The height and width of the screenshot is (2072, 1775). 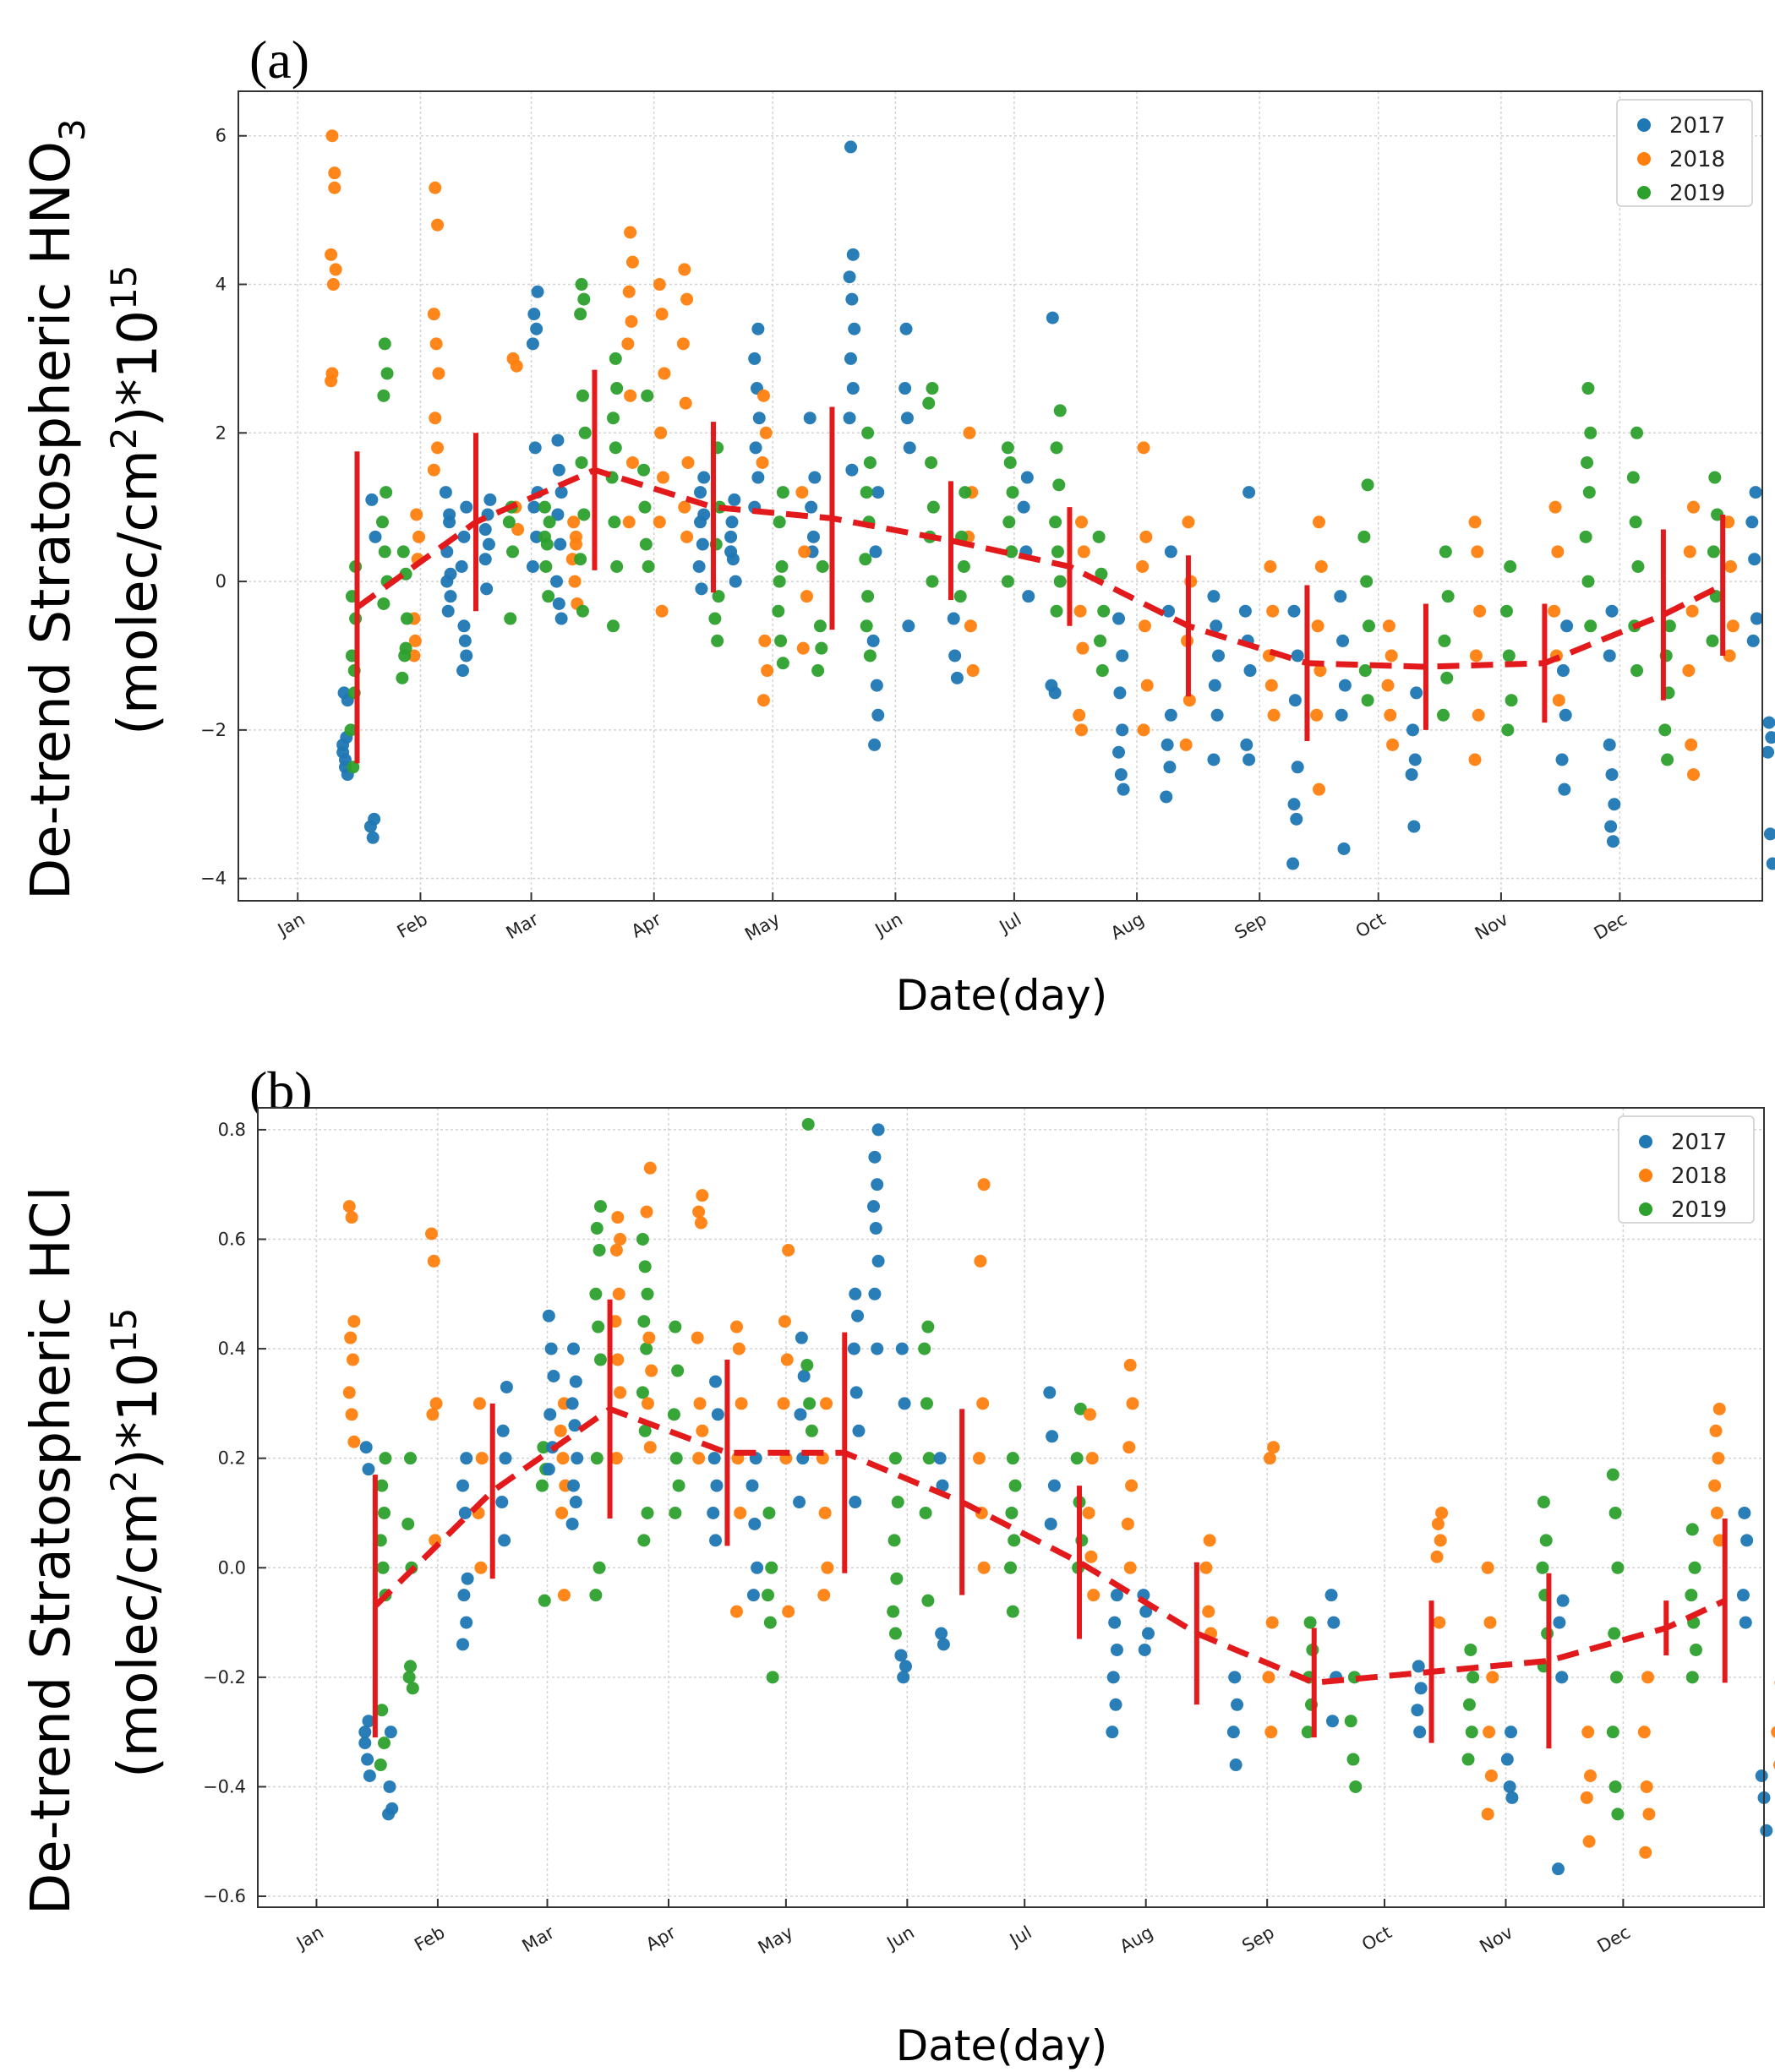 I want to click on legend-label: 2018, so click(x=1699, y=1176).